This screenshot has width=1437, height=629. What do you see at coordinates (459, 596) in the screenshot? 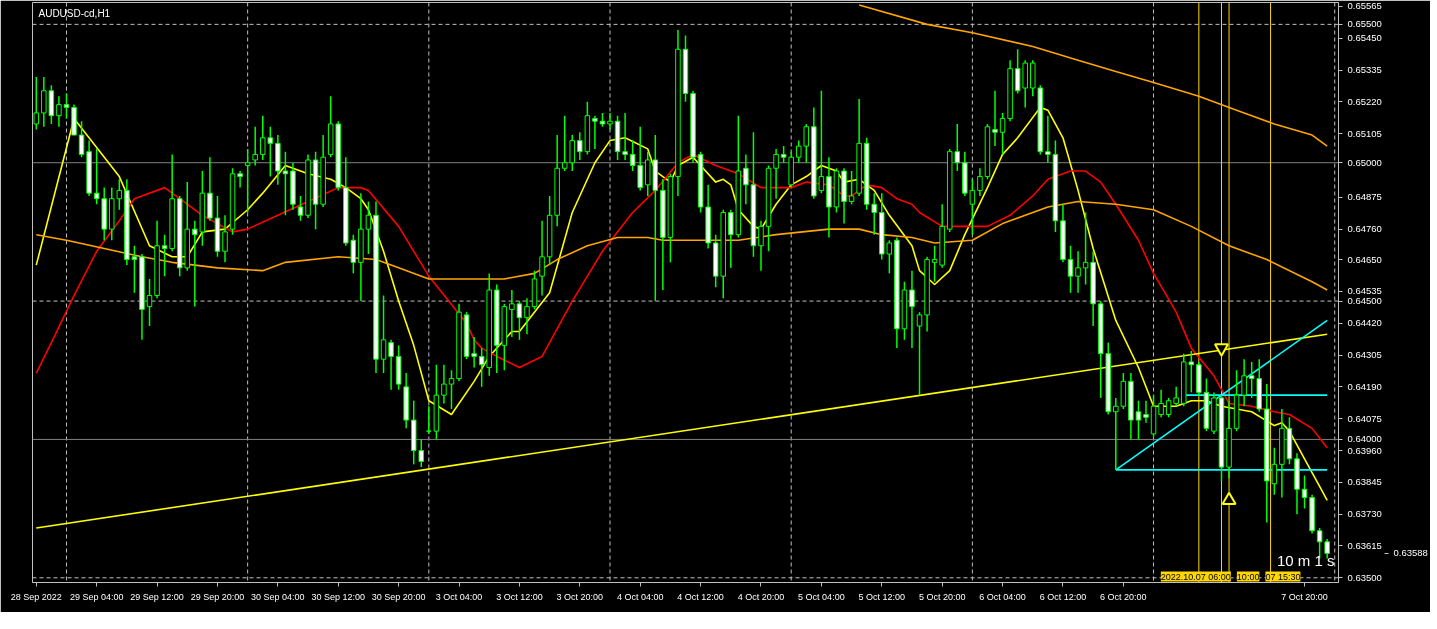
I see `x-tick-label: 3 Oct 04:00` at bounding box center [459, 596].